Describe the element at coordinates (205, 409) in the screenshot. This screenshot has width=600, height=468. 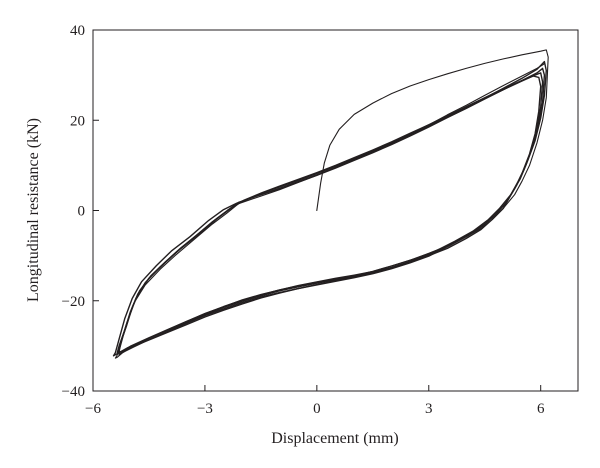
I see `x-tick-label: −3` at that location.